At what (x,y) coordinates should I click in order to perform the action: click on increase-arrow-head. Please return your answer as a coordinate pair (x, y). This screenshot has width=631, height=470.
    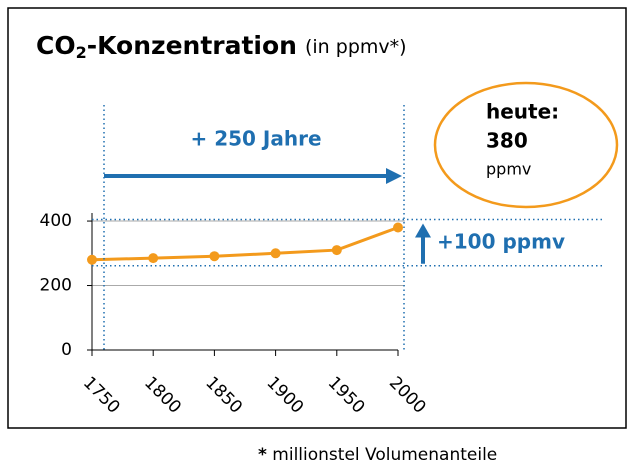
    Looking at the image, I should click on (423, 230).